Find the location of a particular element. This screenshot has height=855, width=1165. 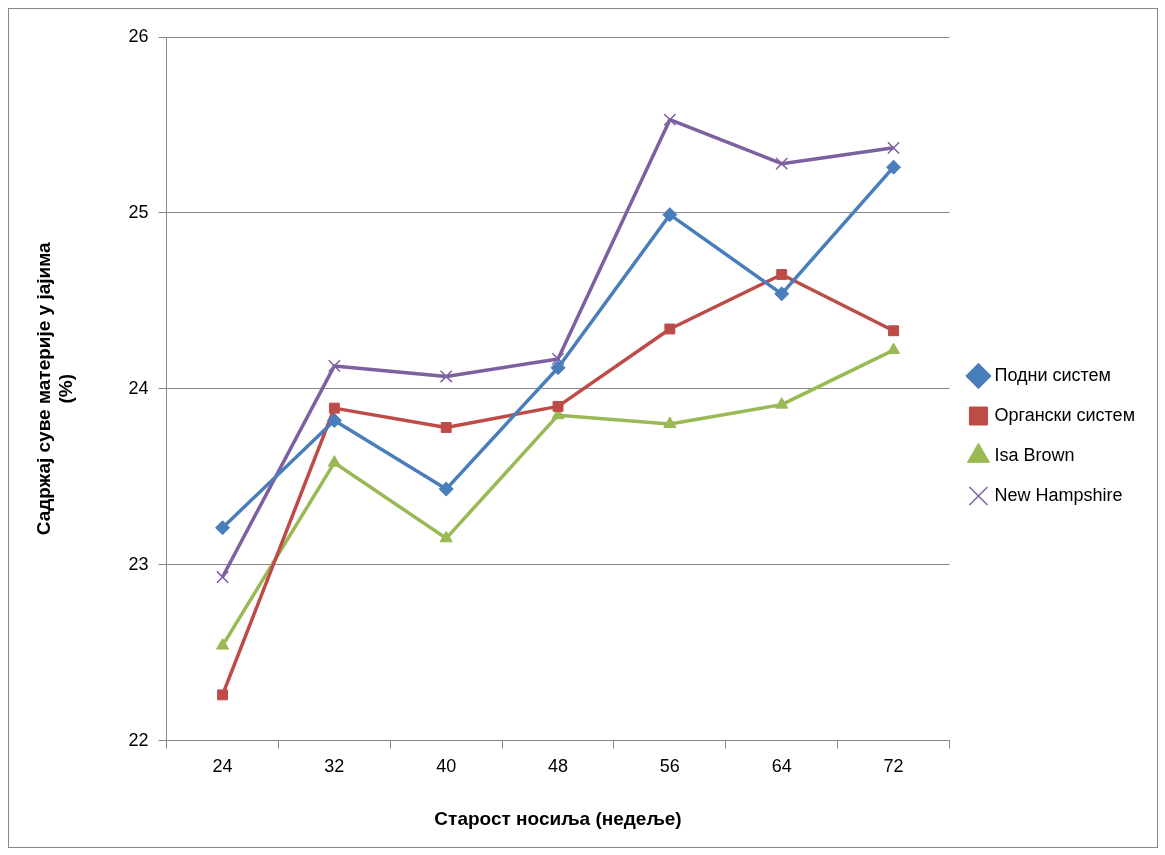

x-tick-label: 32 is located at coordinates (334, 766).